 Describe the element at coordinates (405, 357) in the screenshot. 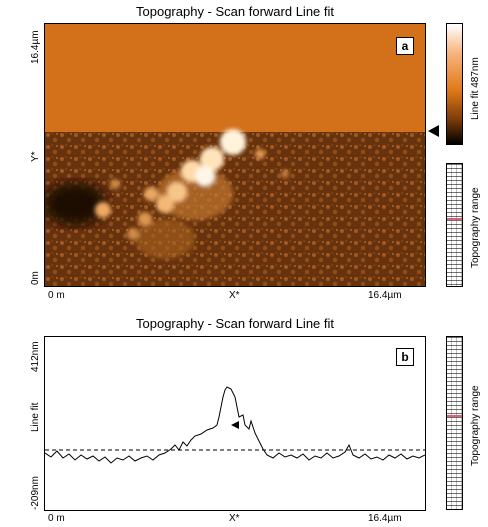

I see `panel-b-badge: b` at that location.